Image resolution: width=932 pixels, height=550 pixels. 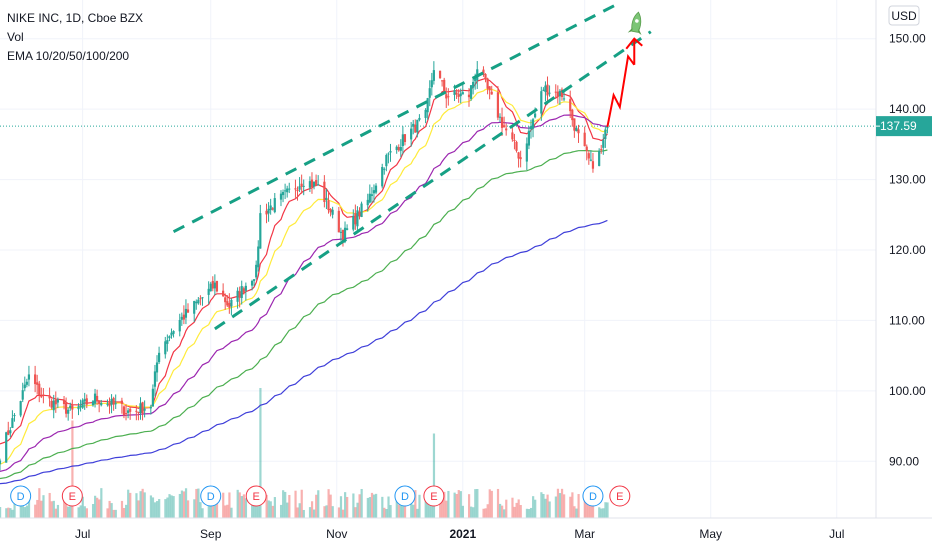 I want to click on symbol-title: NIKE INC, 1D, Cboe BZX, so click(x=75, y=18).